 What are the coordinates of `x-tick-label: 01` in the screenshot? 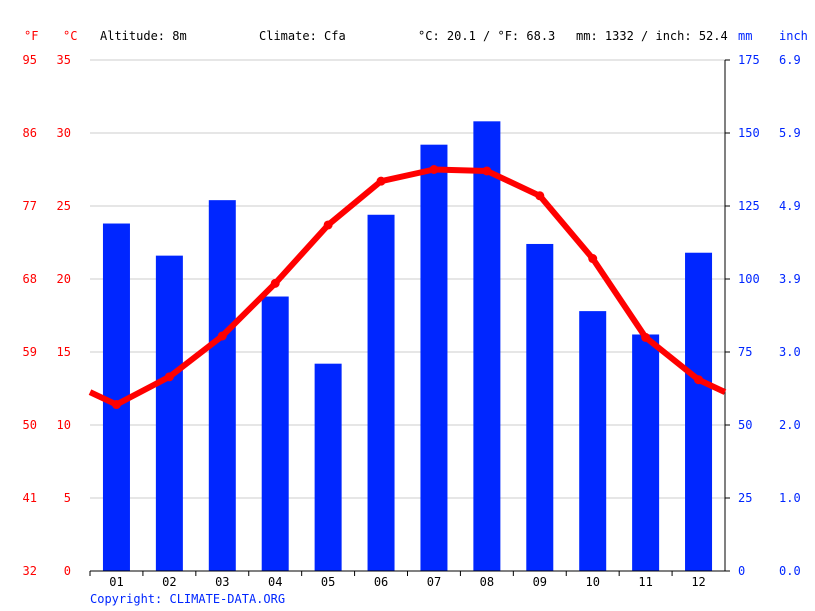 It's located at (116, 582).